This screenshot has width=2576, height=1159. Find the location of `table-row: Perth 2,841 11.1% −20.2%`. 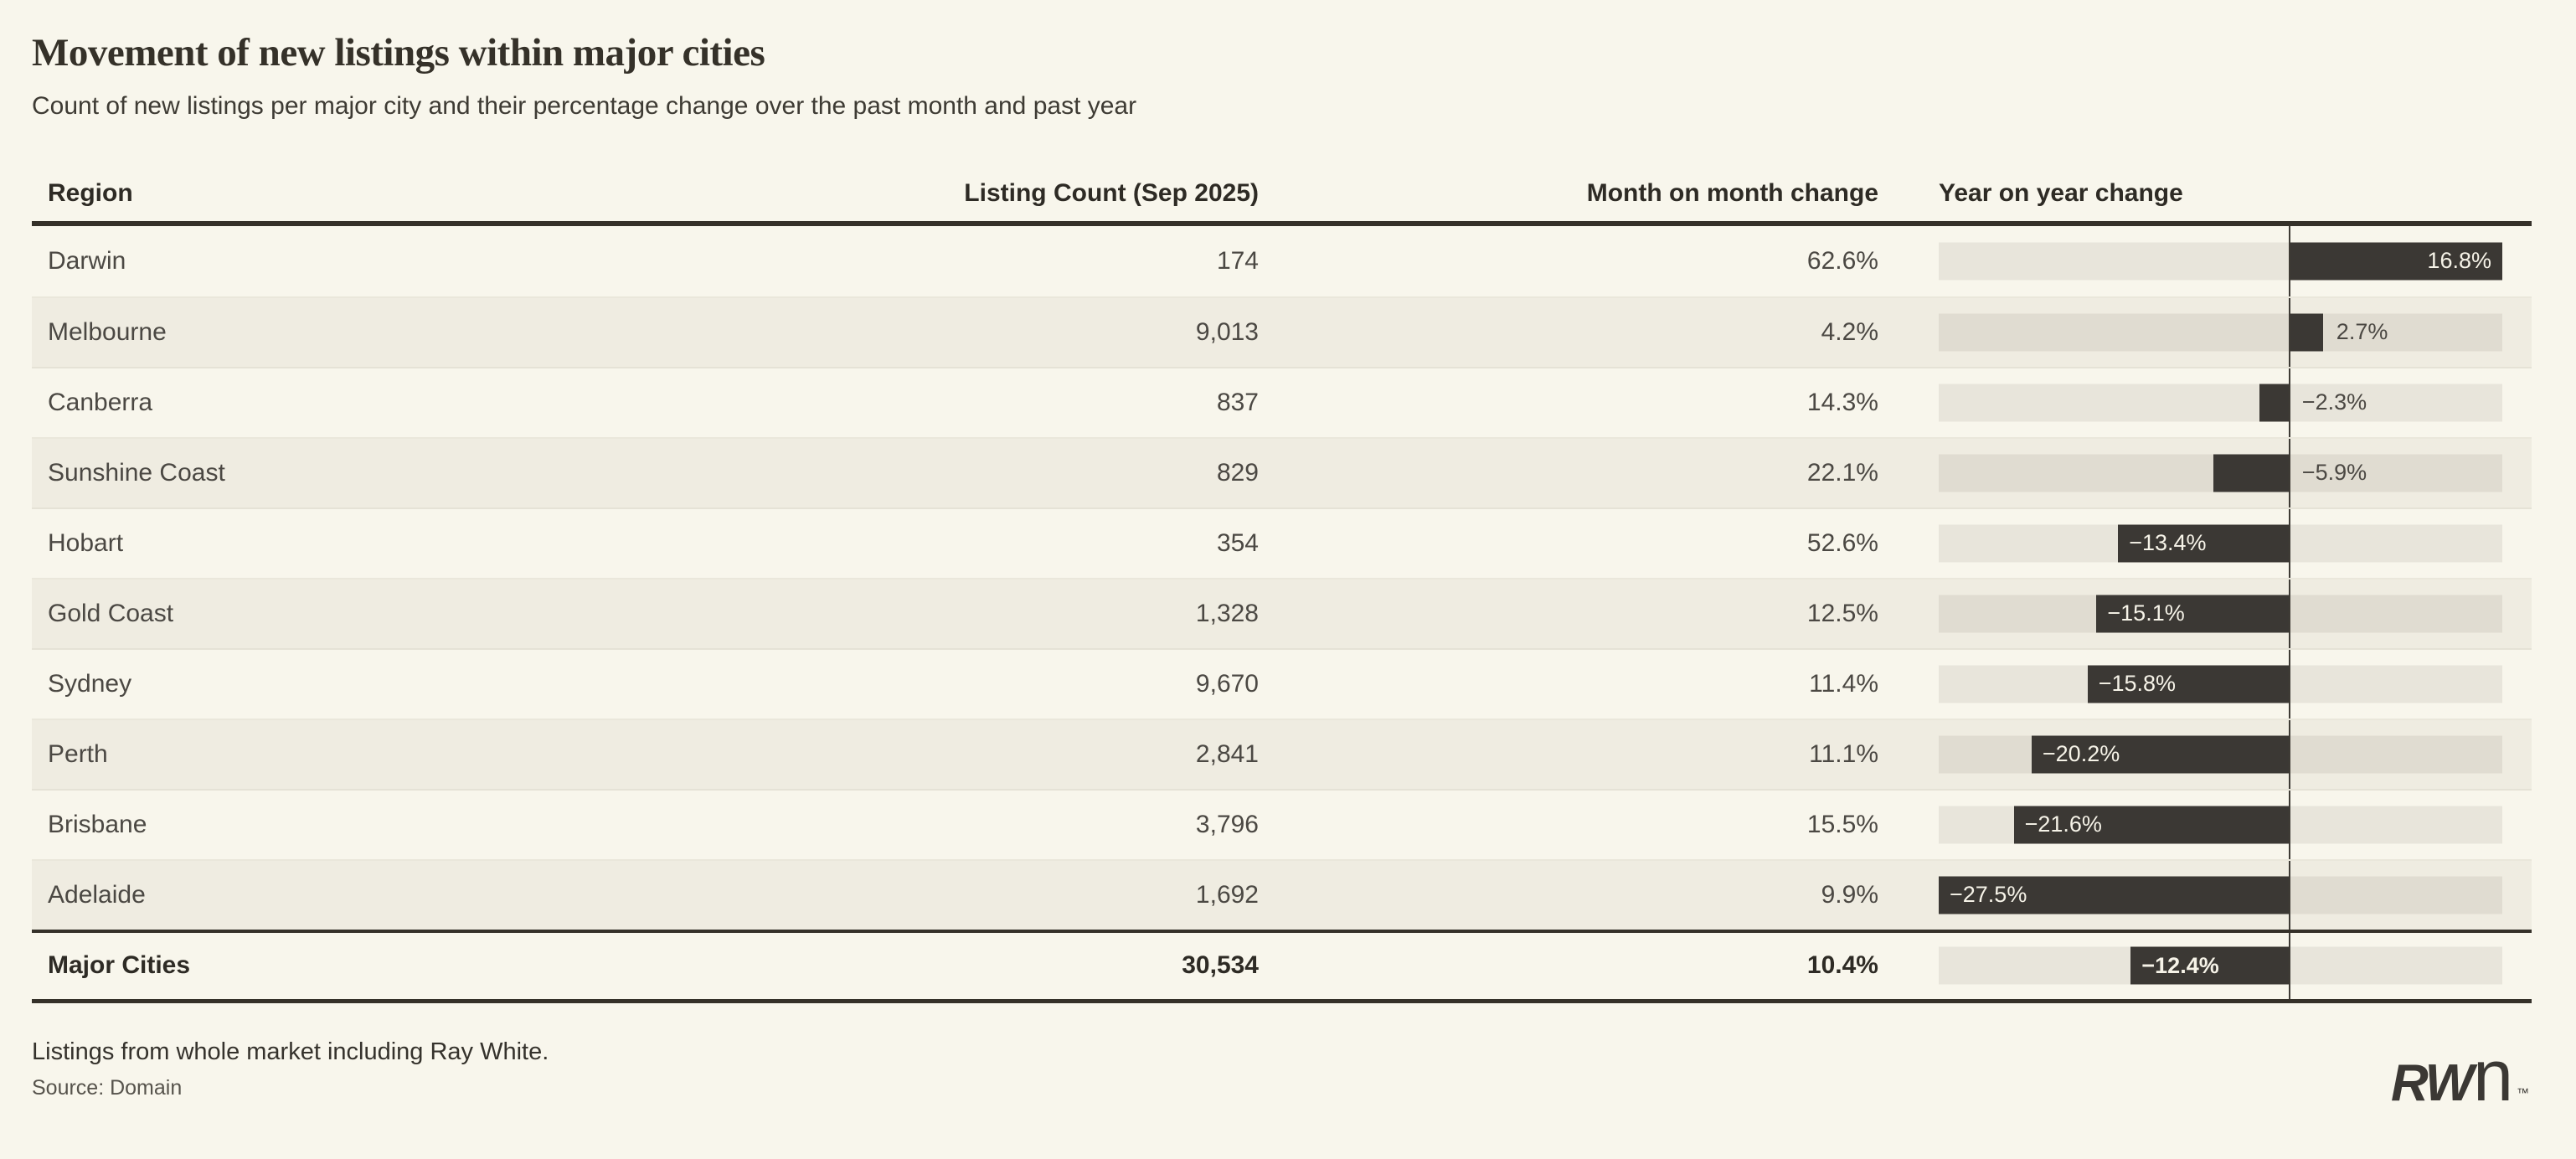

table-row: Perth 2,841 11.1% −20.2% is located at coordinates (1282, 753).